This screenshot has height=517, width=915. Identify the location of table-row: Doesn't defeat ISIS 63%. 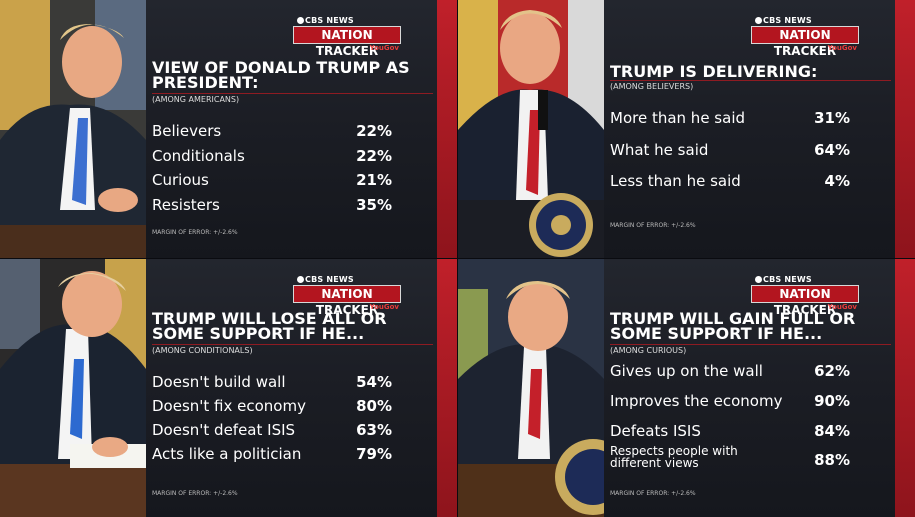
(272, 432).